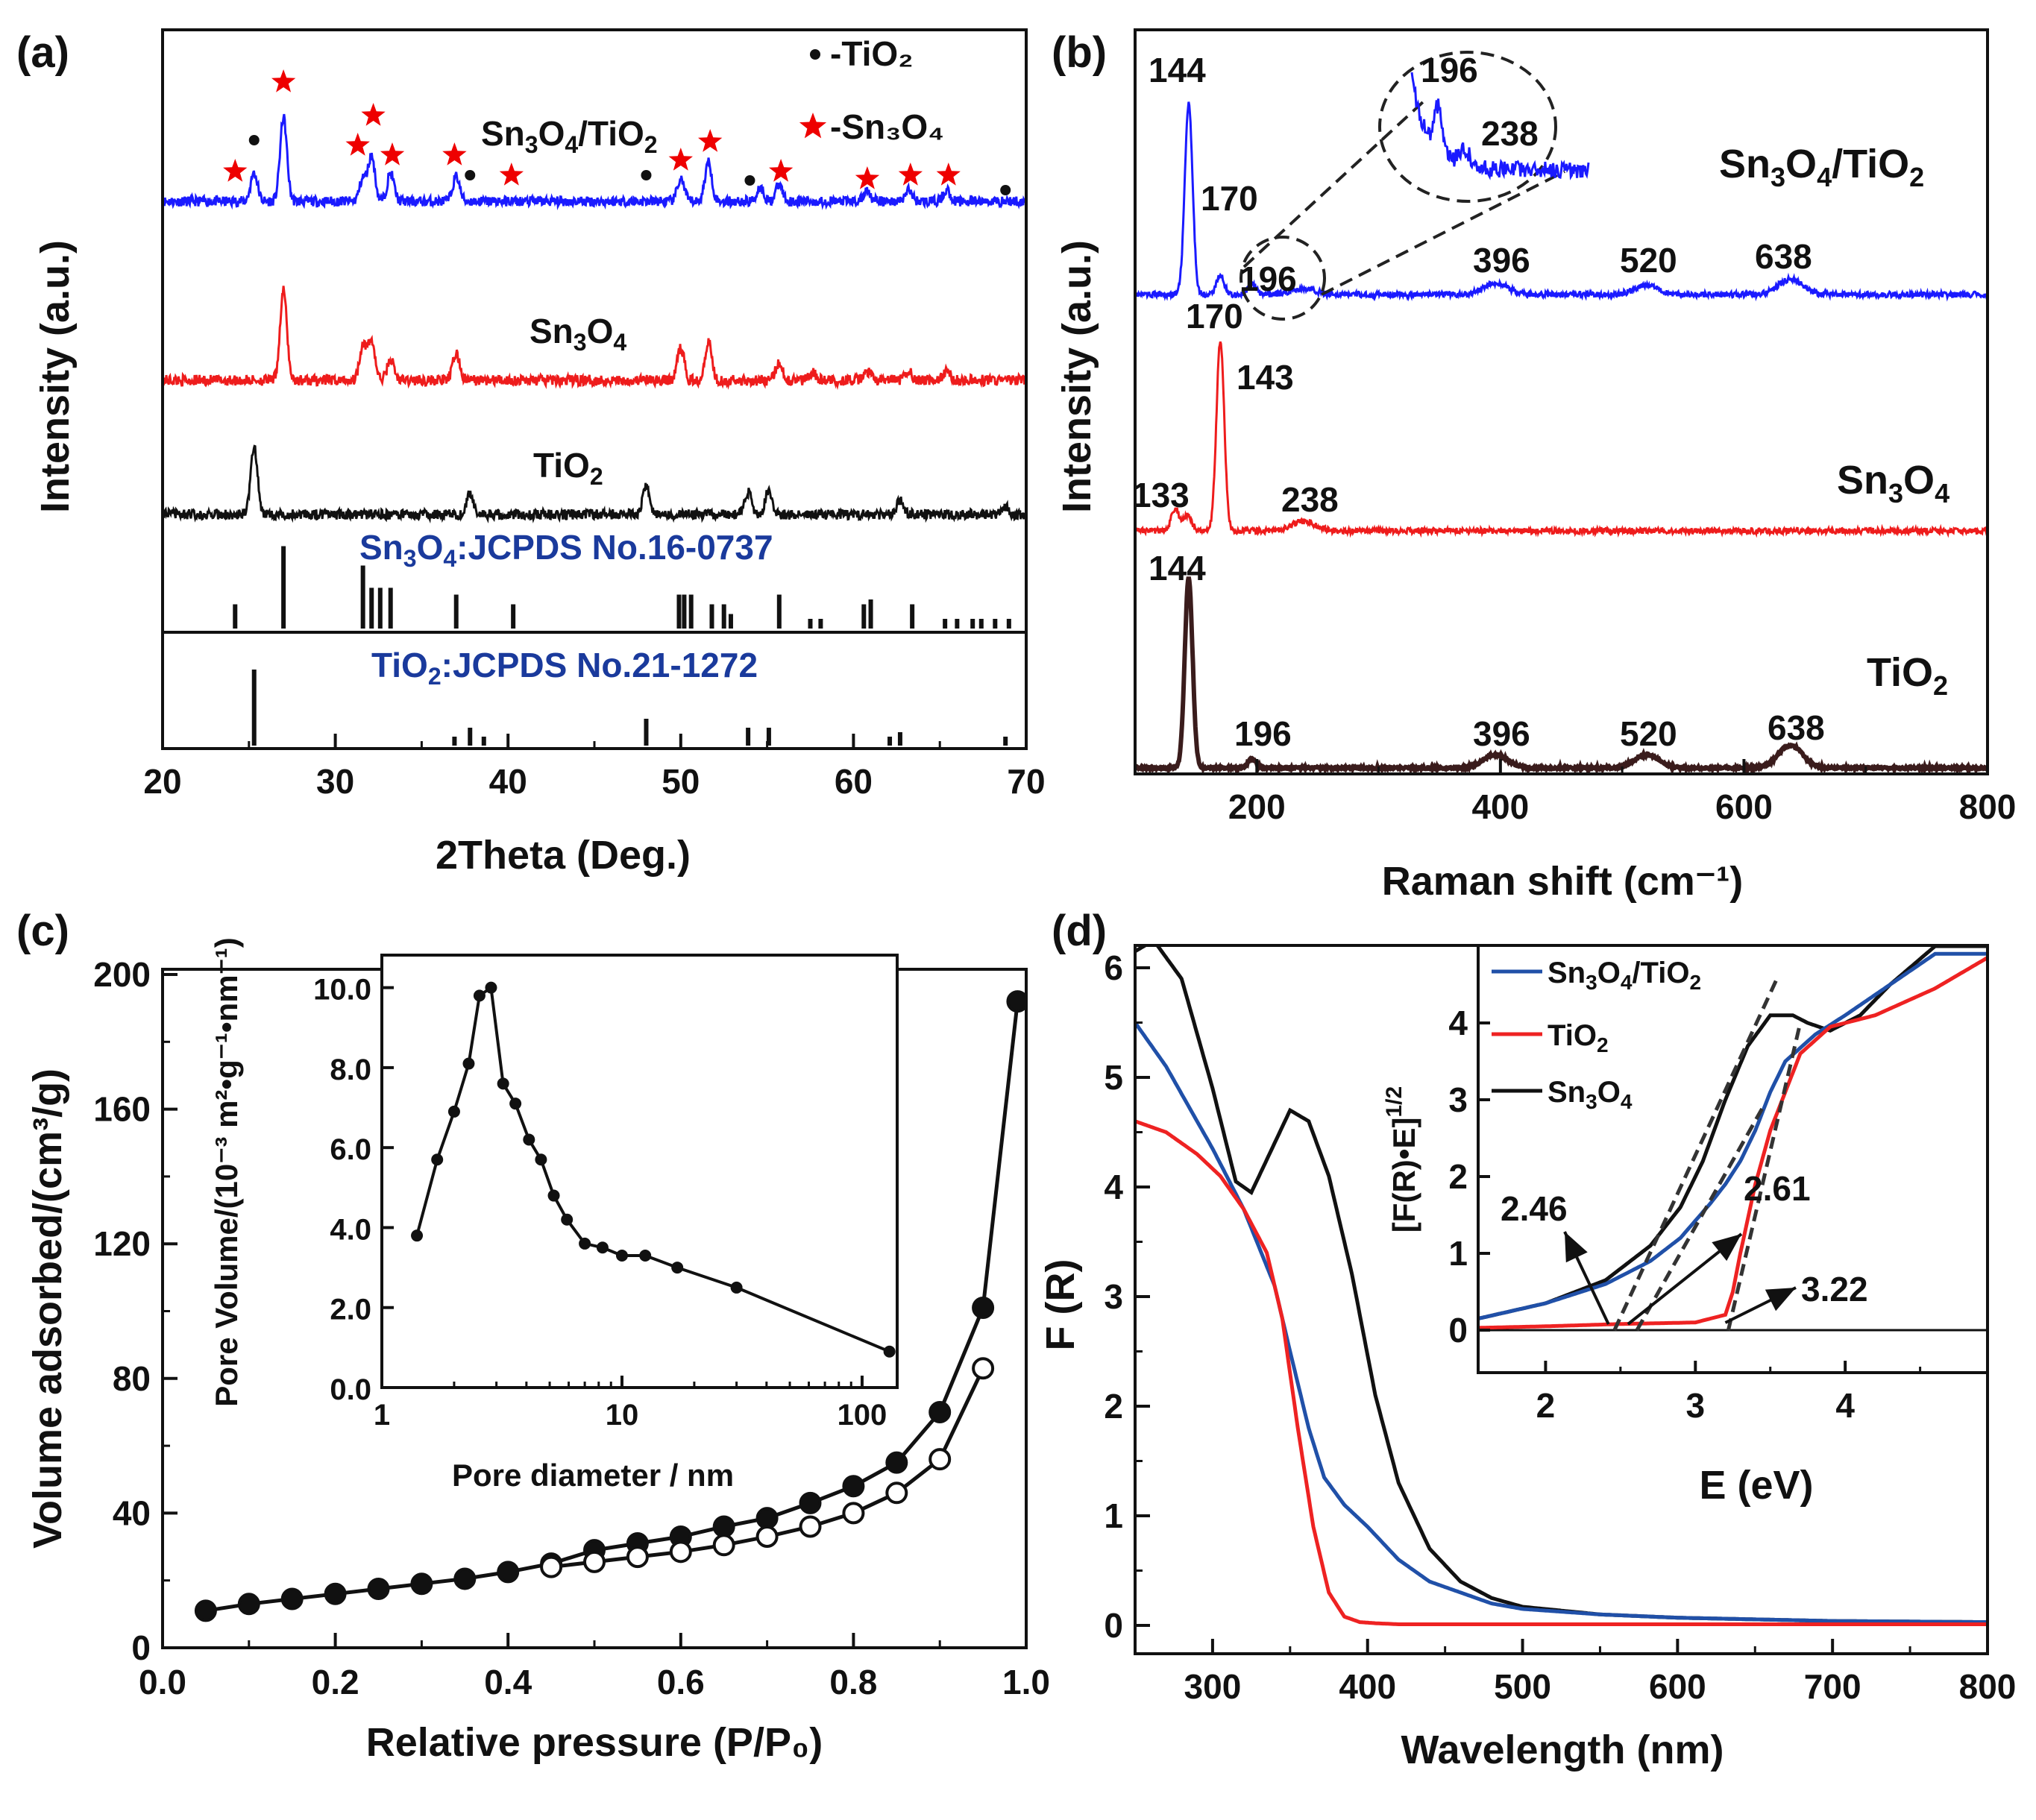 Image resolution: width=2036 pixels, height=1820 pixels. I want to click on panel-c-inset-axes: 1 10 100 0.0 2.0 4.0 6.0 8.0 10.0, so click(600, 1203).